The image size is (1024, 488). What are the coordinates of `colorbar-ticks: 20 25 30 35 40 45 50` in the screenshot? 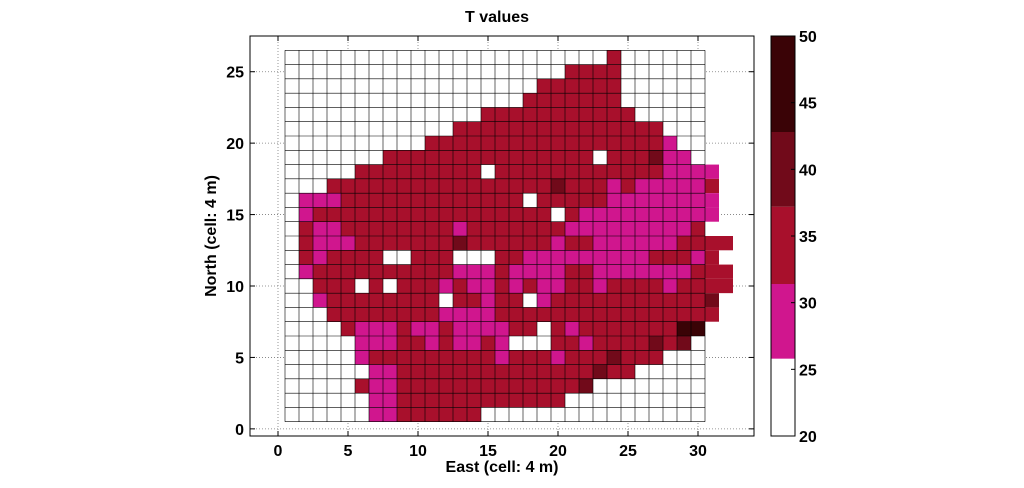 It's located at (804, 237).